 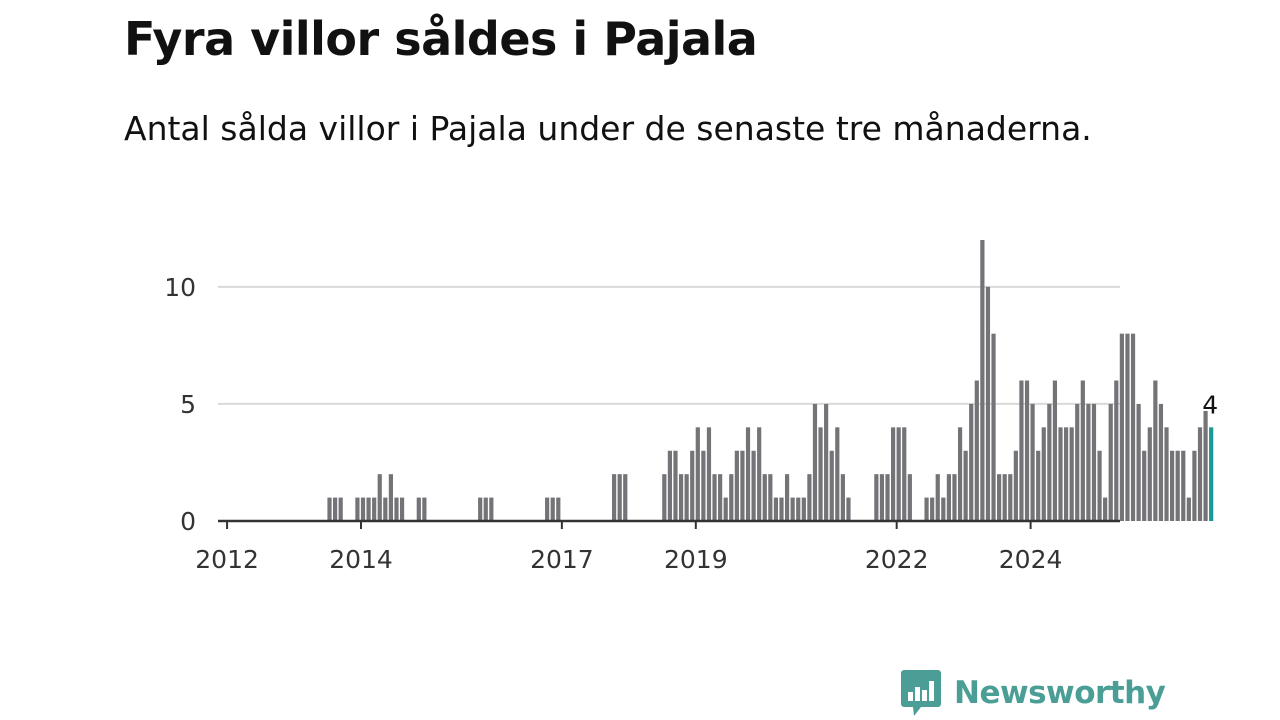 What do you see at coordinates (669, 524) in the screenshot?
I see `x-axis` at bounding box center [669, 524].